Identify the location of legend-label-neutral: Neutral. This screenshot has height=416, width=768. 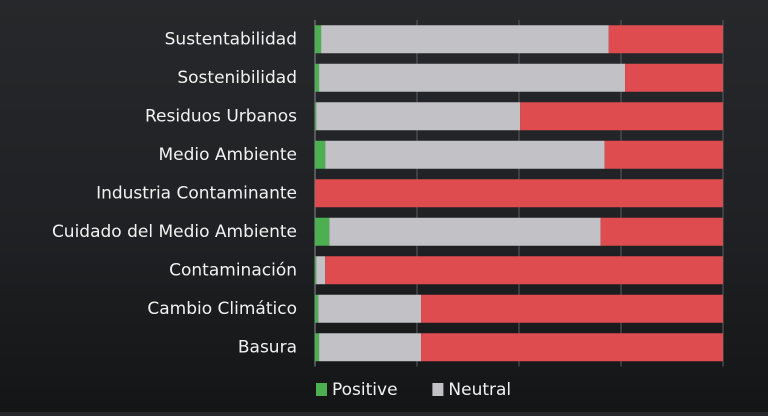
(479, 390).